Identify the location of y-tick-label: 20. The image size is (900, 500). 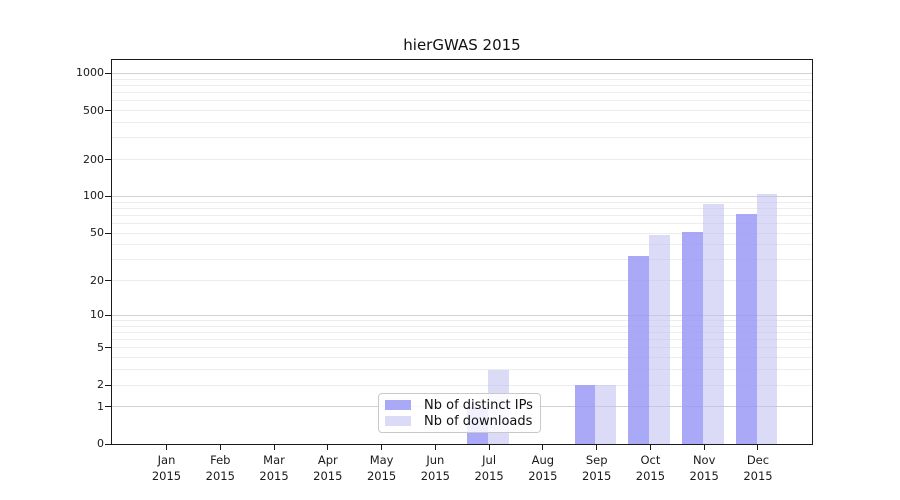
(97, 280).